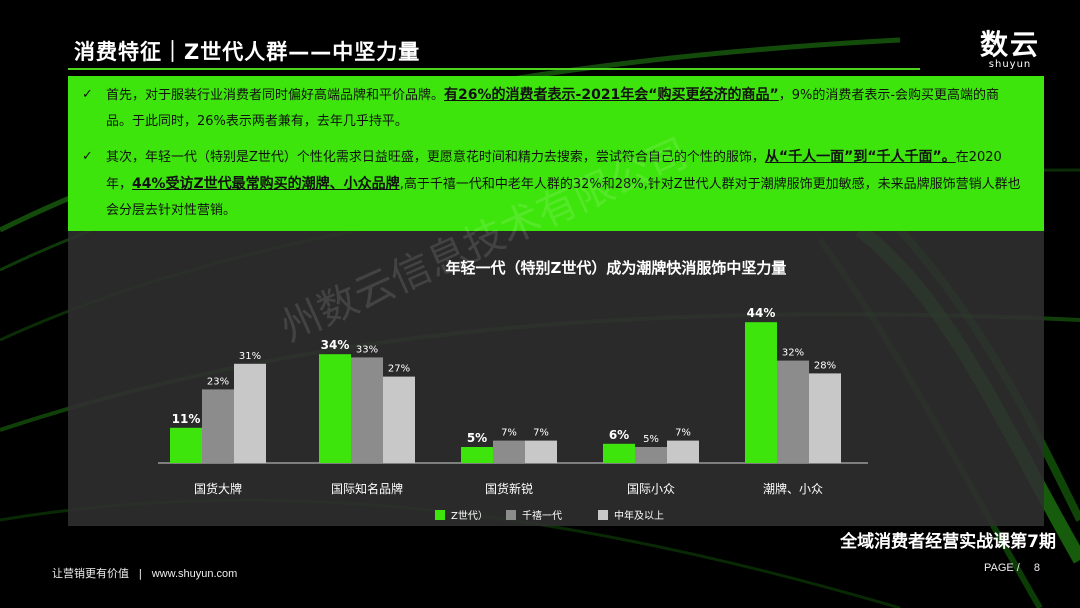 The image size is (1080, 608). What do you see at coordinates (194, 574) in the screenshot?
I see `footer-website-link: www.shuyun.com` at bounding box center [194, 574].